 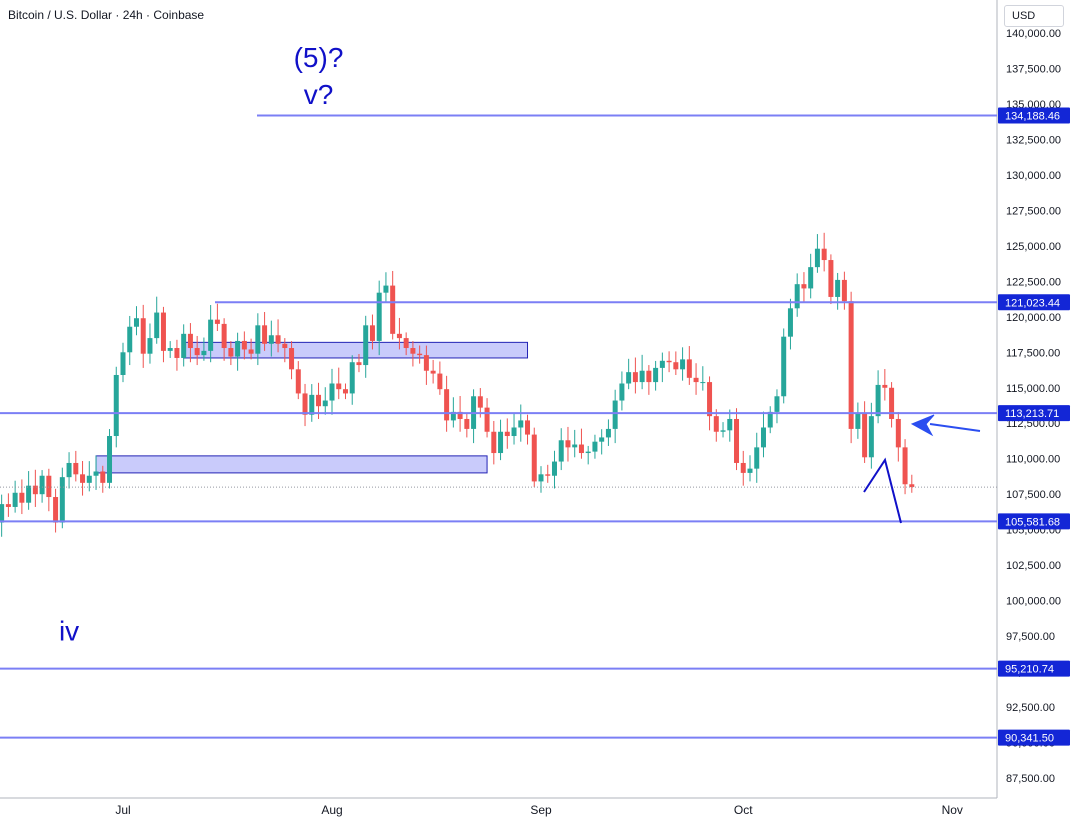 I want to click on y-tick-label: 110,000.00, so click(x=1033, y=460).